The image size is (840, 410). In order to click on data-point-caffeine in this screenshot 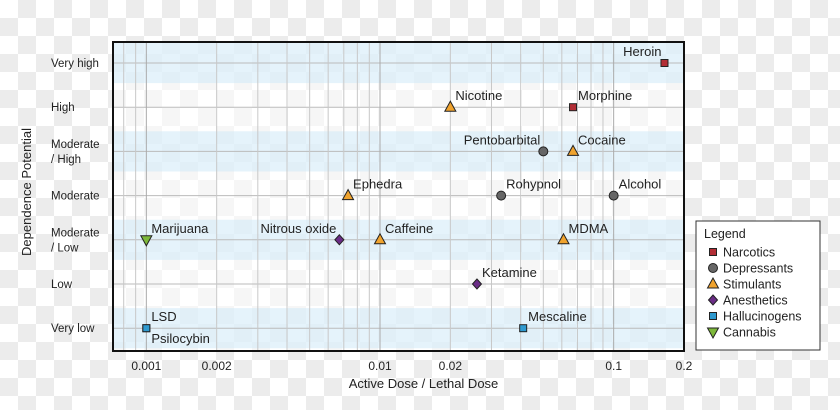, I will do `click(380, 238)`.